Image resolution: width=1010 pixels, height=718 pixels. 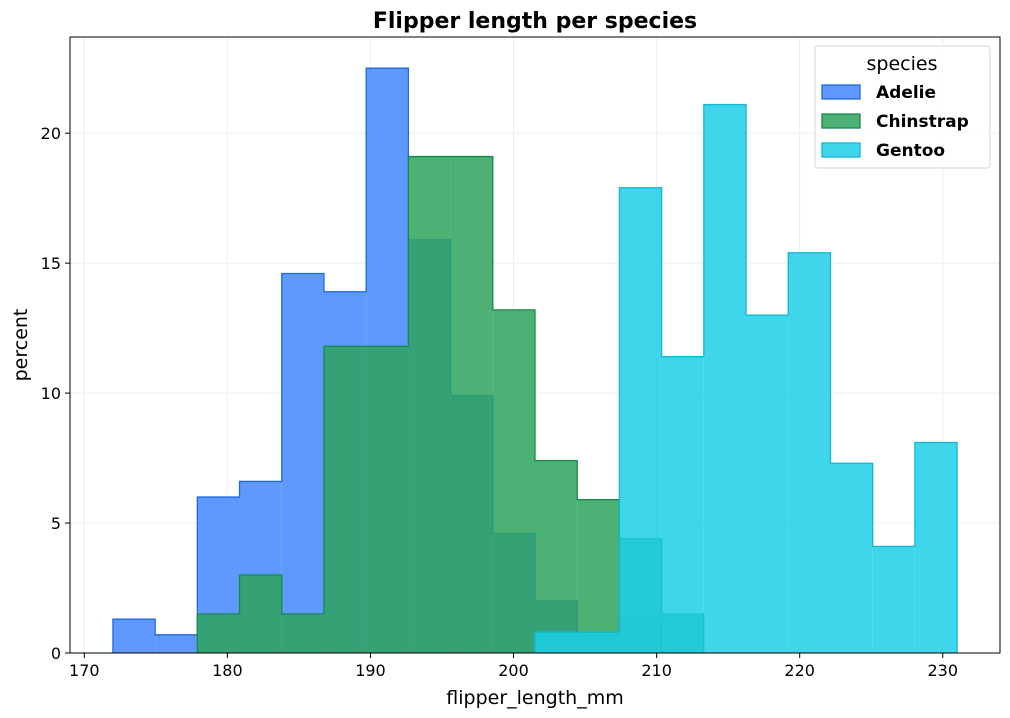 What do you see at coordinates (56, 653) in the screenshot?
I see `y-tick-label: 0` at bounding box center [56, 653].